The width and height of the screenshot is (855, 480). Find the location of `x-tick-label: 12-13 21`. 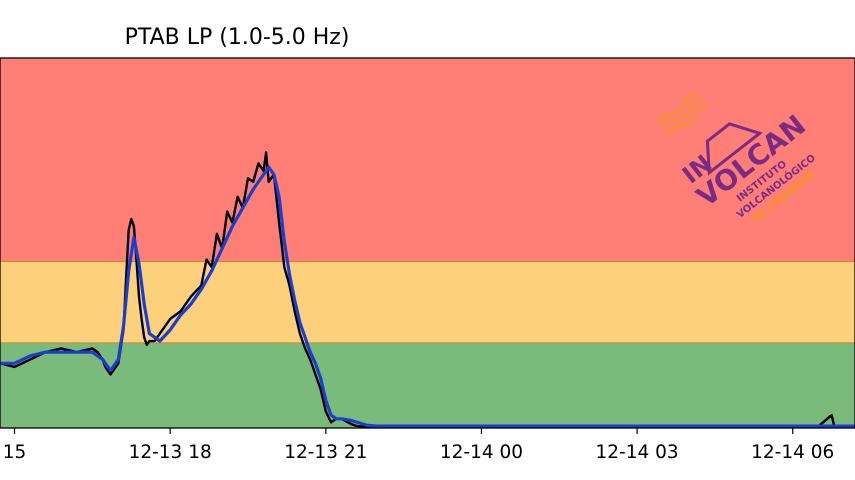

x-tick-label: 12-13 21 is located at coordinates (325, 452).